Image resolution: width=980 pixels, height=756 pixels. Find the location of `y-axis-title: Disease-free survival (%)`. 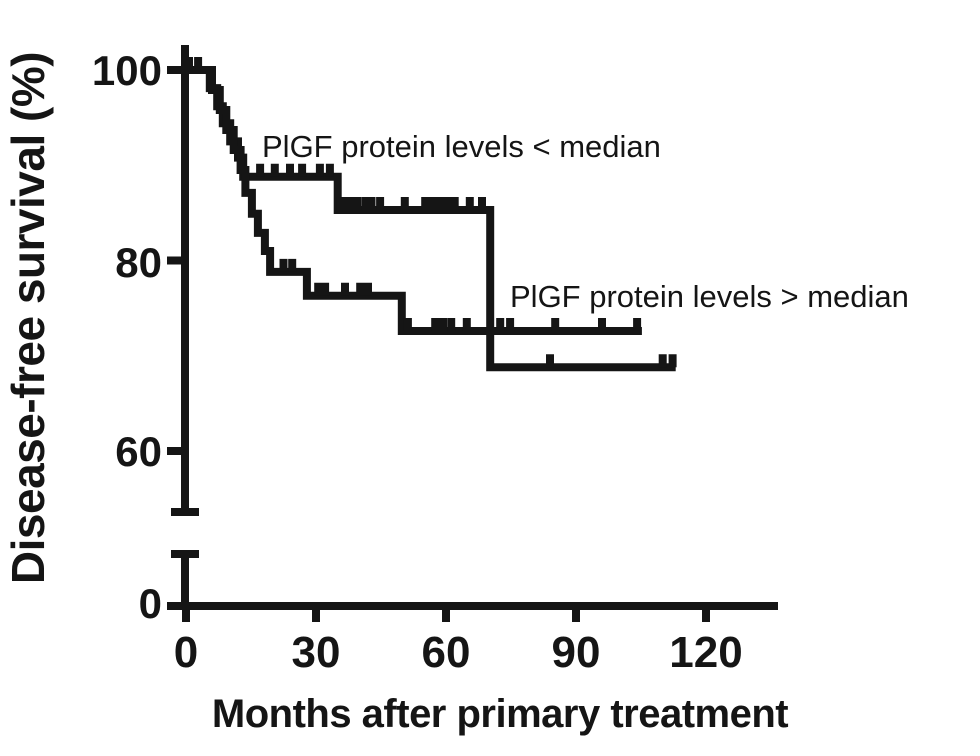

y-axis-title: Disease-free survival (%) is located at coordinates (28, 318).